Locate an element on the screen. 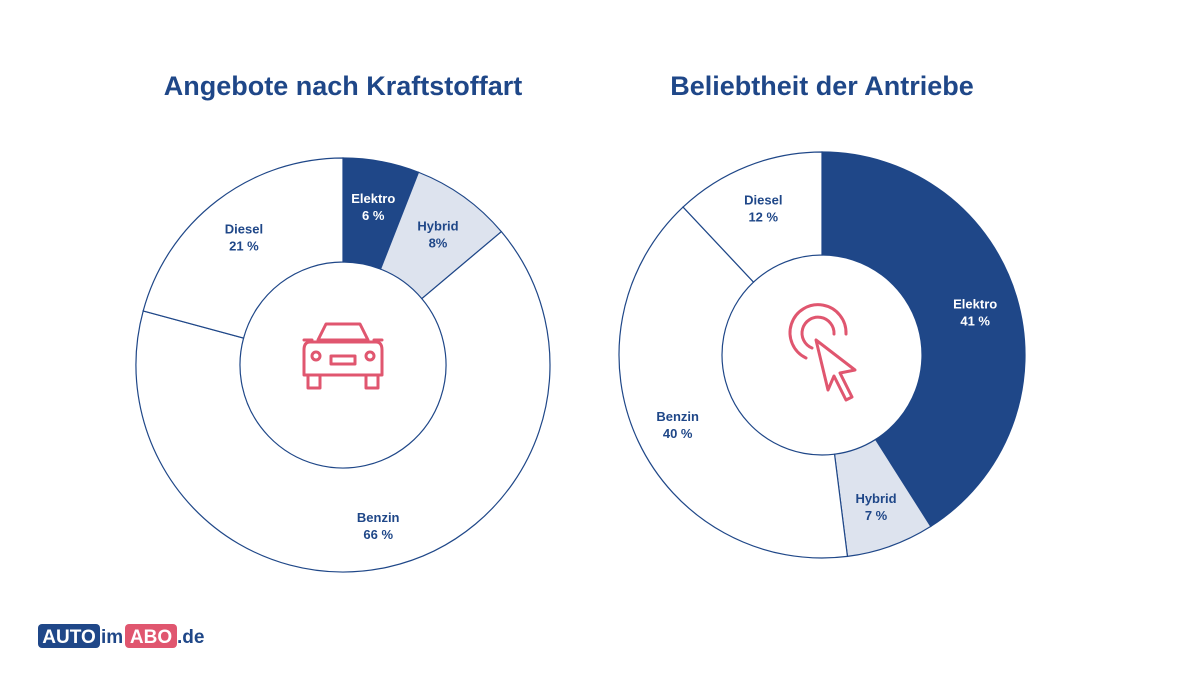 The height and width of the screenshot is (679, 1200). segment-value: 66 % is located at coordinates (378, 534).